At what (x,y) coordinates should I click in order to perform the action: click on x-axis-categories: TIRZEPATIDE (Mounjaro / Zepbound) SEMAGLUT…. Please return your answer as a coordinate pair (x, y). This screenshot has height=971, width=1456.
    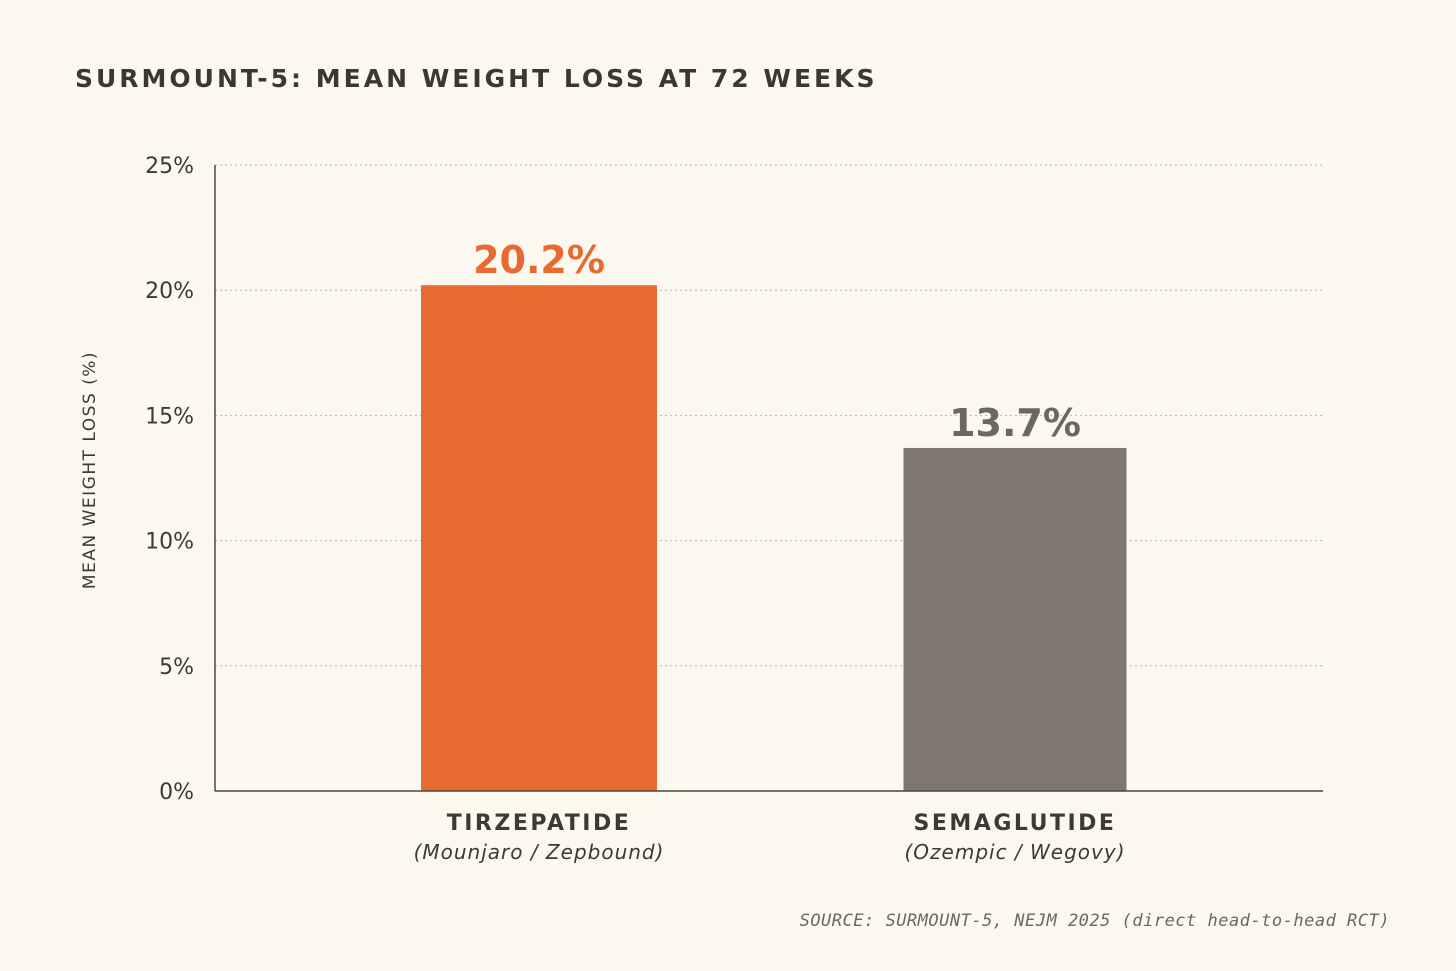
    Looking at the image, I should click on (769, 837).